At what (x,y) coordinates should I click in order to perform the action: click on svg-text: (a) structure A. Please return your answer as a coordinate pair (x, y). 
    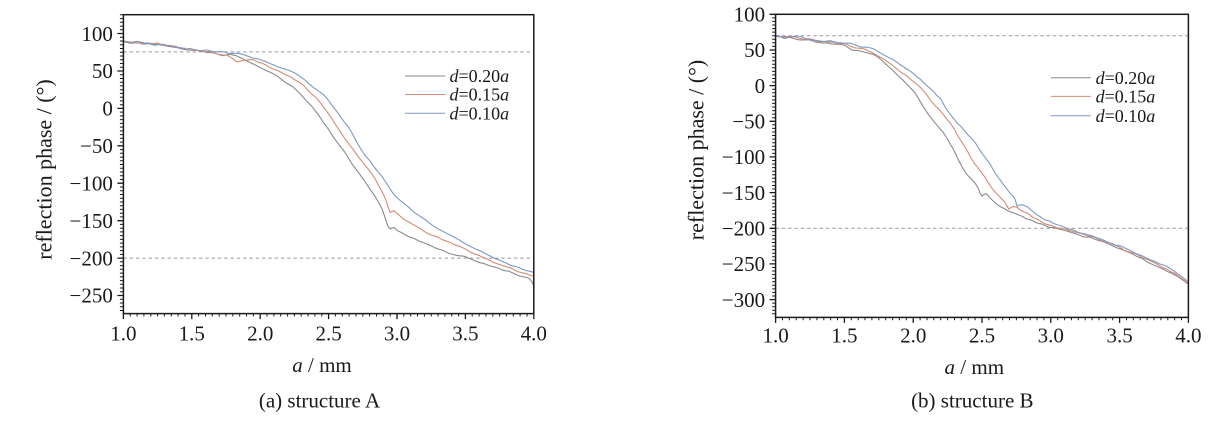
    Looking at the image, I should click on (320, 401).